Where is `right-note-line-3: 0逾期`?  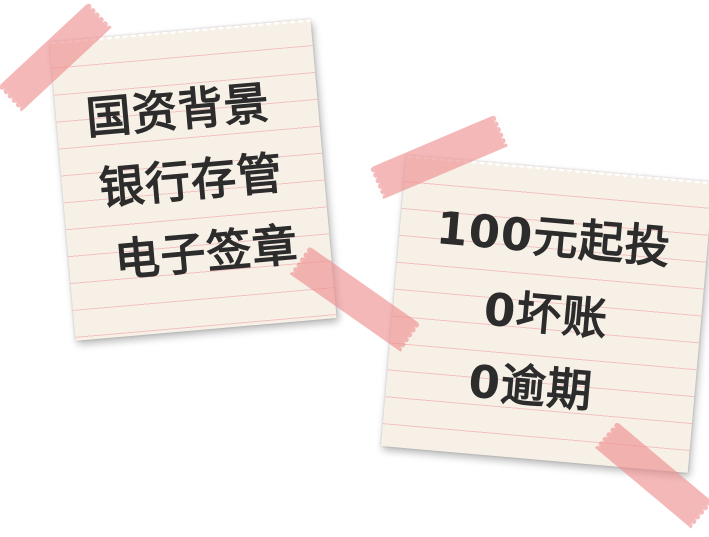
right-note-line-3: 0逾期 is located at coordinates (530, 386).